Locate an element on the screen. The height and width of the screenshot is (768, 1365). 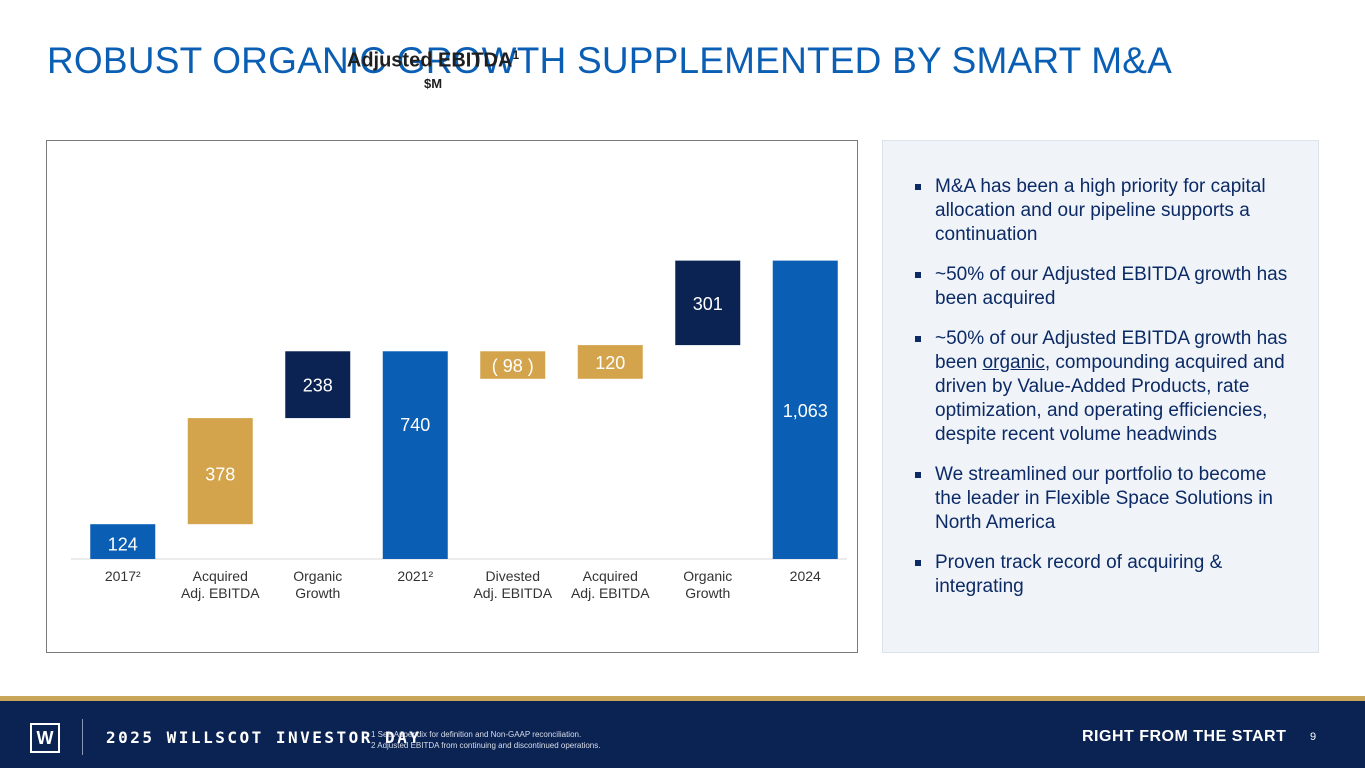
willscot-logo-icon: W is located at coordinates (45, 738).